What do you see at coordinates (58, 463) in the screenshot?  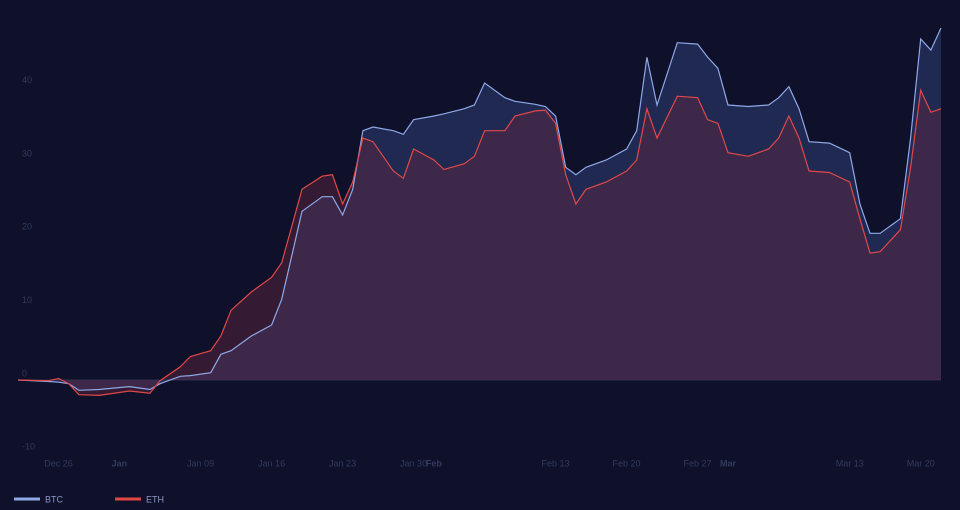 I see `x-tick-label: Dec 26` at bounding box center [58, 463].